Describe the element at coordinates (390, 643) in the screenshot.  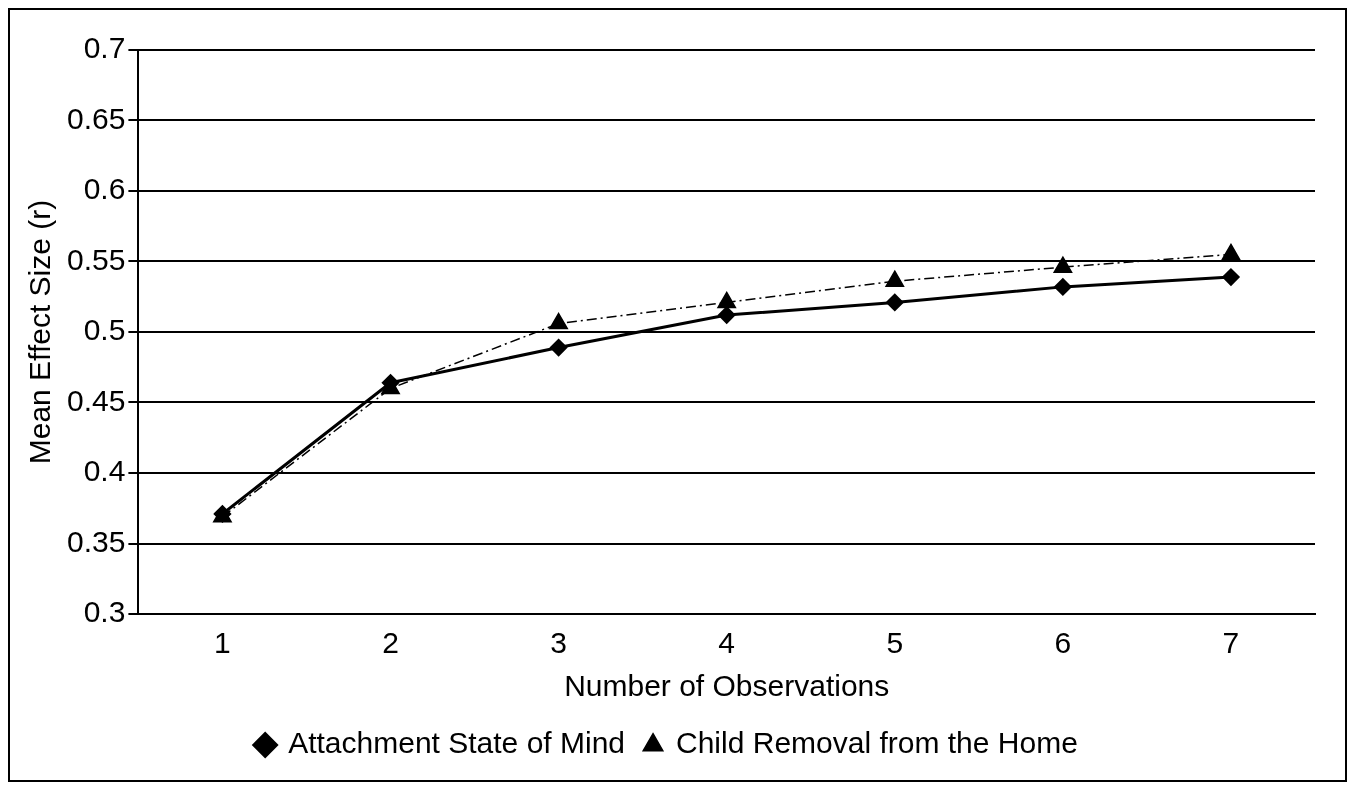
I see `x-tick-label: 2` at that location.